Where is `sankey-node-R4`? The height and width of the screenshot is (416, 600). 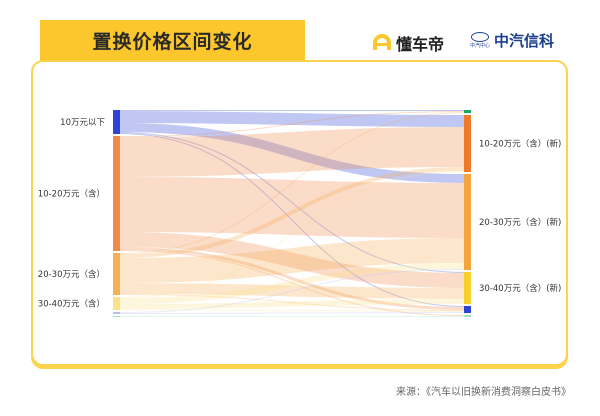 sankey-node-R4 is located at coordinates (467, 309).